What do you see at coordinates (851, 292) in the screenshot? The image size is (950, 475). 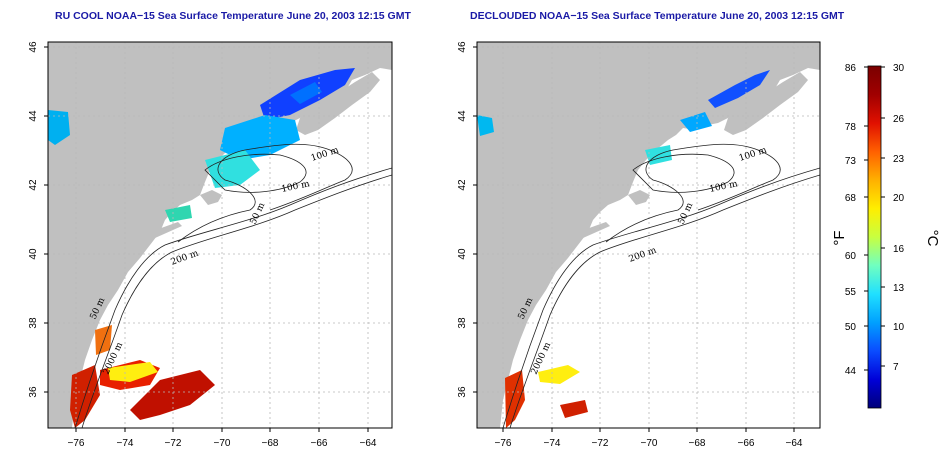 I see `fahrenheit-tick-label: 55` at bounding box center [851, 292].